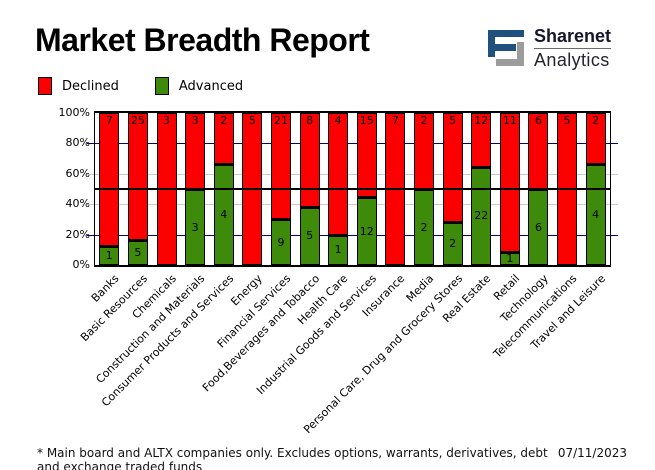 The width and height of the screenshot is (655, 470). I want to click on declined-count-label: 11, so click(509, 120).